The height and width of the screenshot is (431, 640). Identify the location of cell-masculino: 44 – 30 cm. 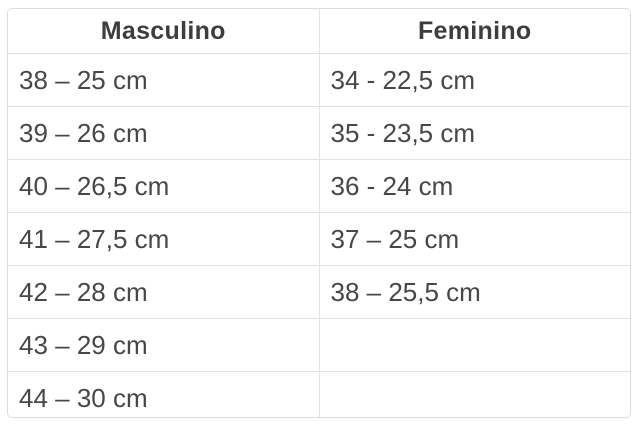
(163, 394).